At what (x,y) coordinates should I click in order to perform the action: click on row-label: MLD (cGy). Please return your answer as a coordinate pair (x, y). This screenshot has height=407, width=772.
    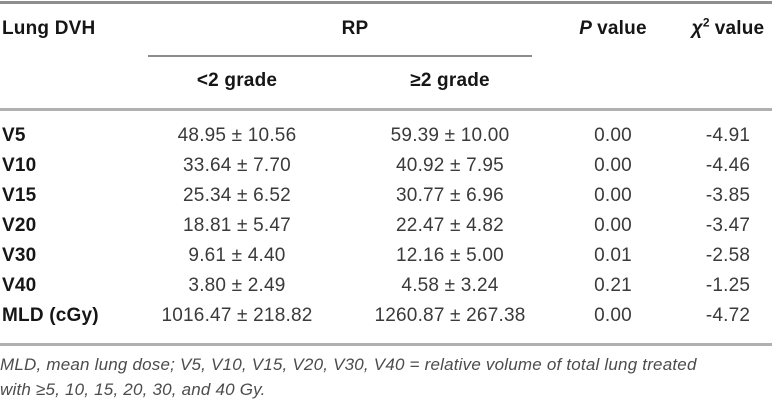
    Looking at the image, I should click on (50, 315).